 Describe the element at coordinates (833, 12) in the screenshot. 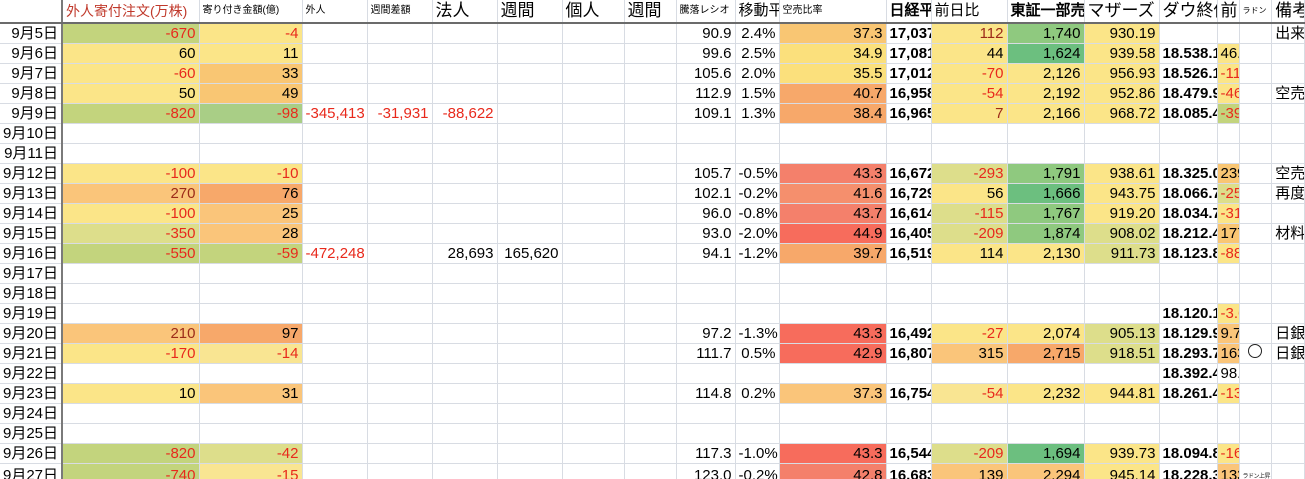

I see `column-header-karauri_hiritsu: 空売比率` at that location.